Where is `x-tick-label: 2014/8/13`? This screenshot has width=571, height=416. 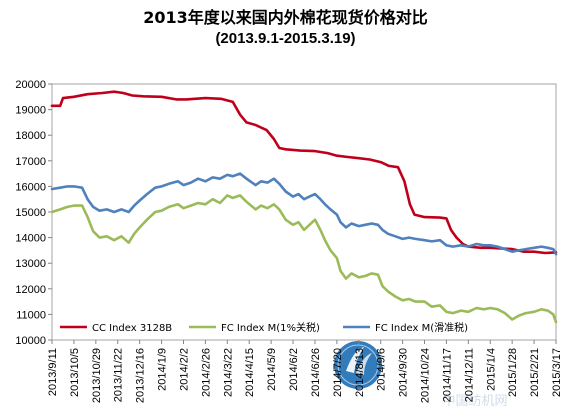 x-tick-label: 2014/8/13 is located at coordinates (360, 372).